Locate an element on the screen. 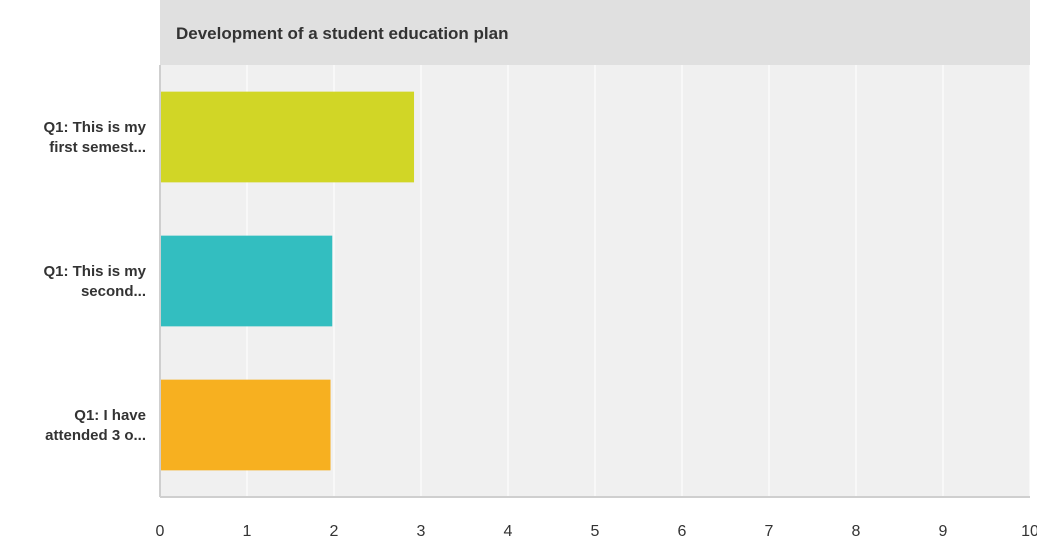 The height and width of the screenshot is (545, 1037). x-tick-label: 9 is located at coordinates (943, 531).